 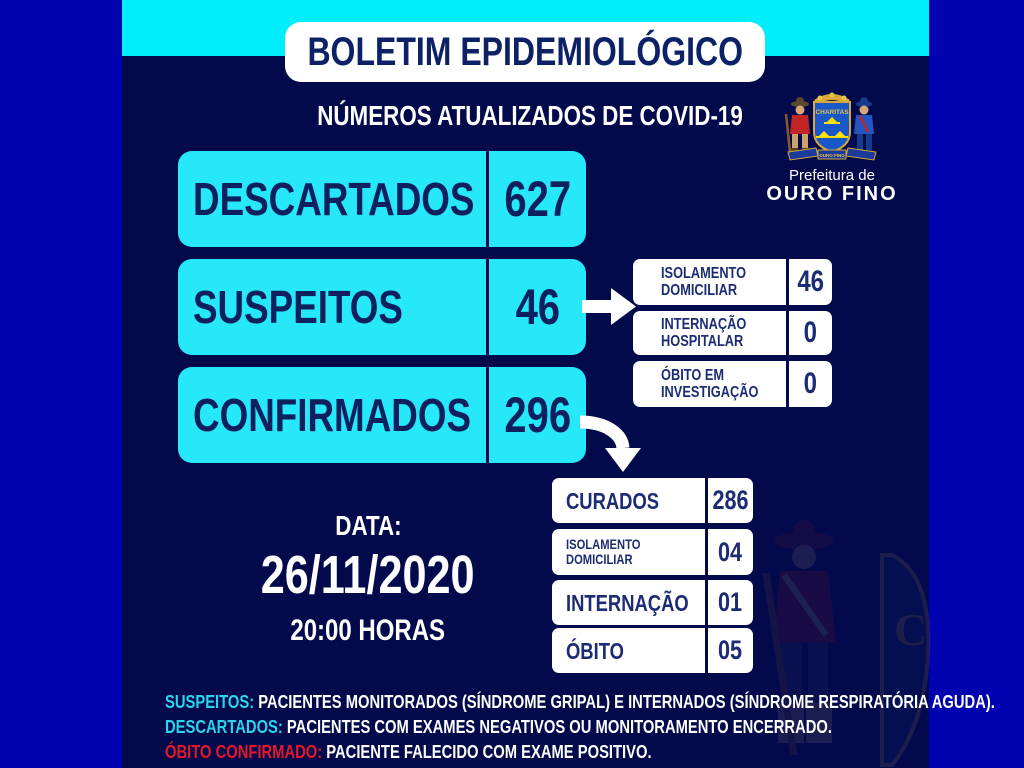 What do you see at coordinates (332, 307) in the screenshot?
I see `stat-label-suspeitos: SUSPEITOS` at bounding box center [332, 307].